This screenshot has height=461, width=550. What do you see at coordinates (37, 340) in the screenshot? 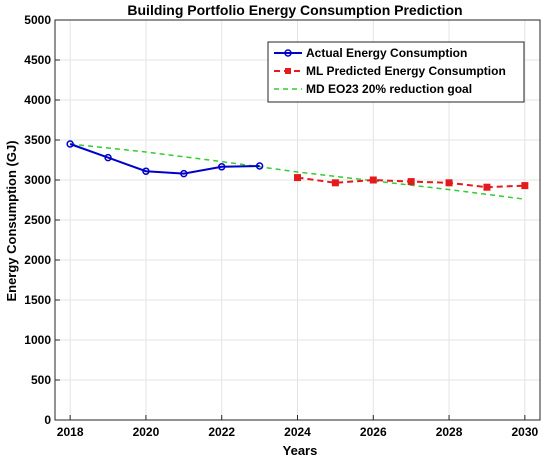
I see `y-tick-label: 1000` at bounding box center [37, 340].